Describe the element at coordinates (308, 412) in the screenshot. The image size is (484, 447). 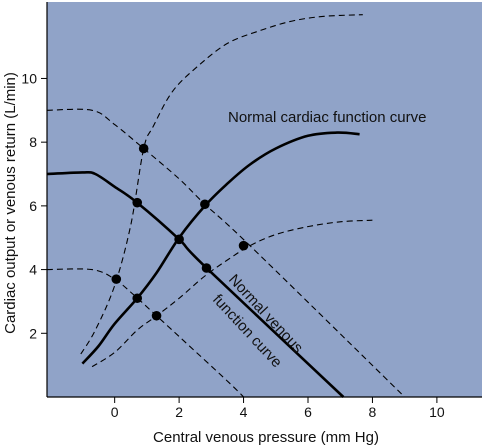
I see `x-tick-label: 6` at that location.